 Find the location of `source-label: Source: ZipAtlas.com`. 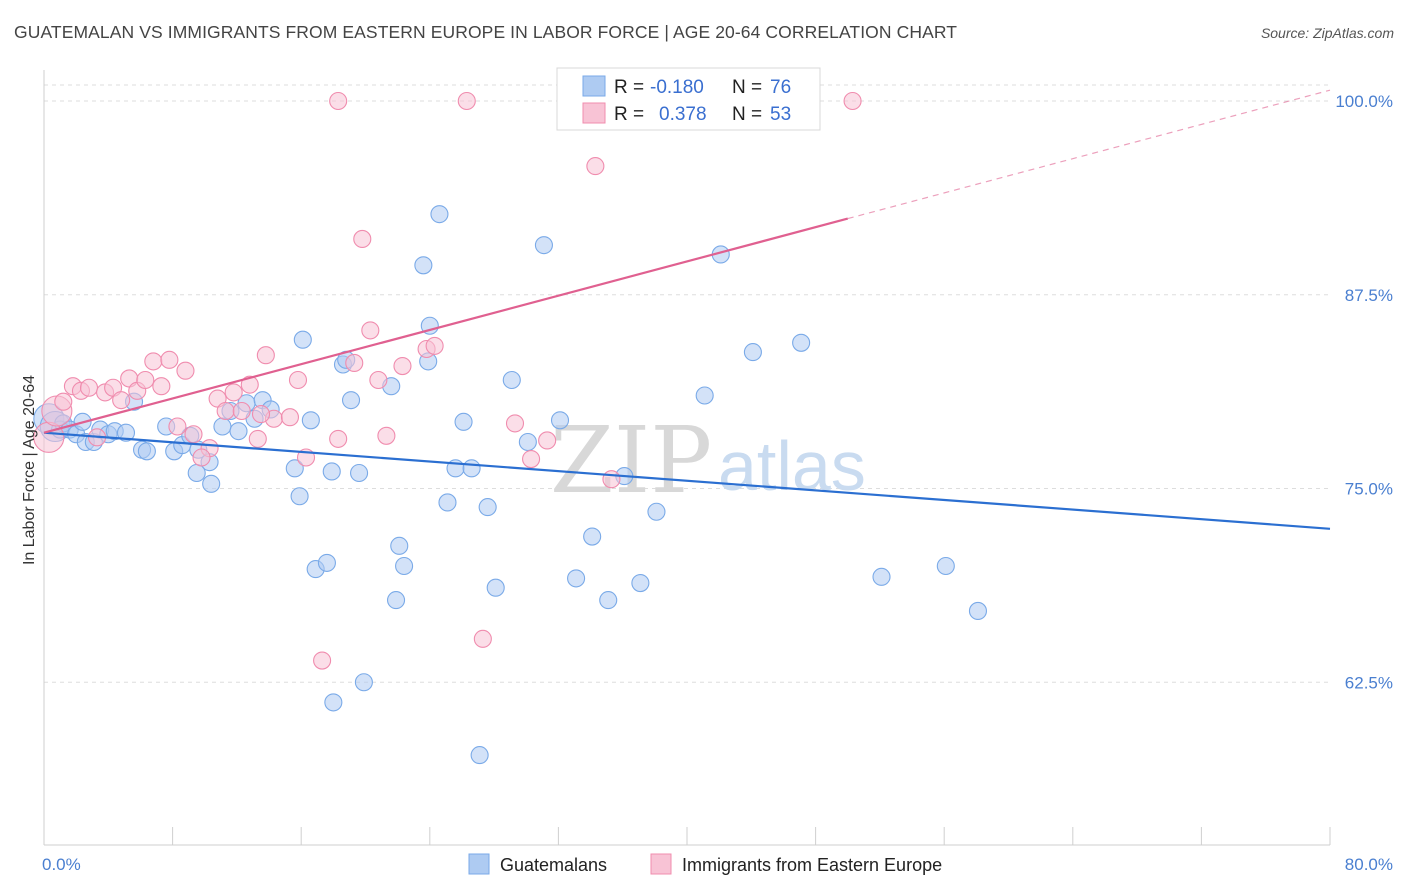

source-label: Source: ZipAtlas.com is located at coordinates (1327, 33).